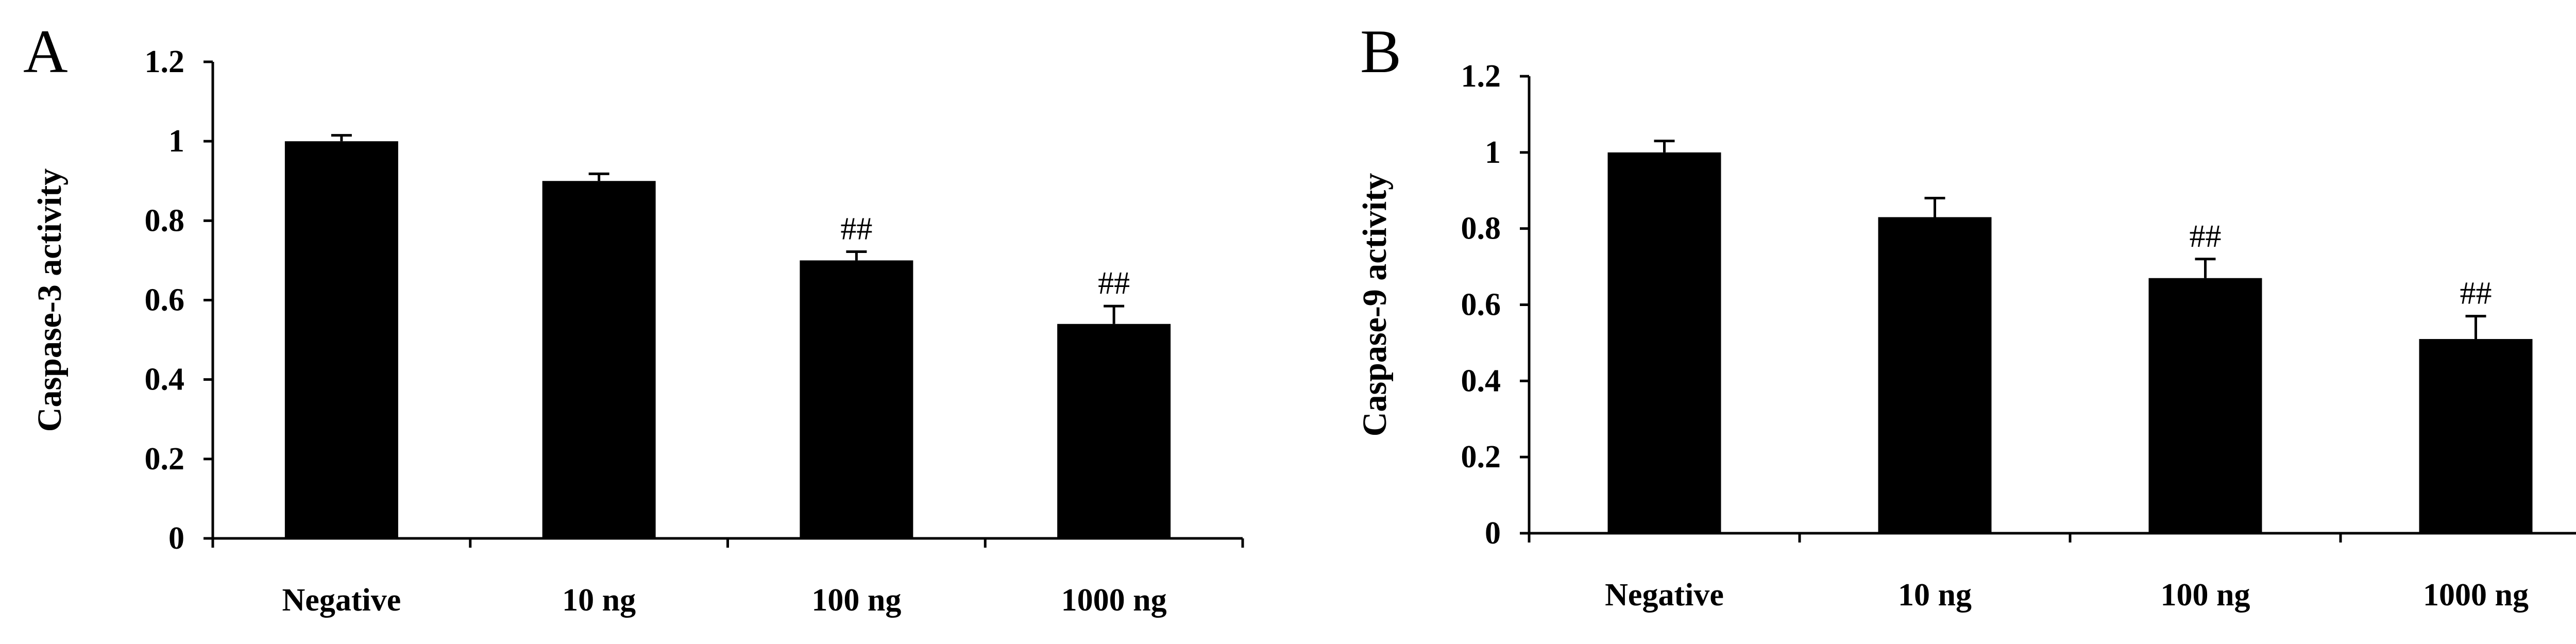 This screenshot has height=644, width=2576. What do you see at coordinates (1380, 51) in the screenshot?
I see `panel-letter: B` at bounding box center [1380, 51].